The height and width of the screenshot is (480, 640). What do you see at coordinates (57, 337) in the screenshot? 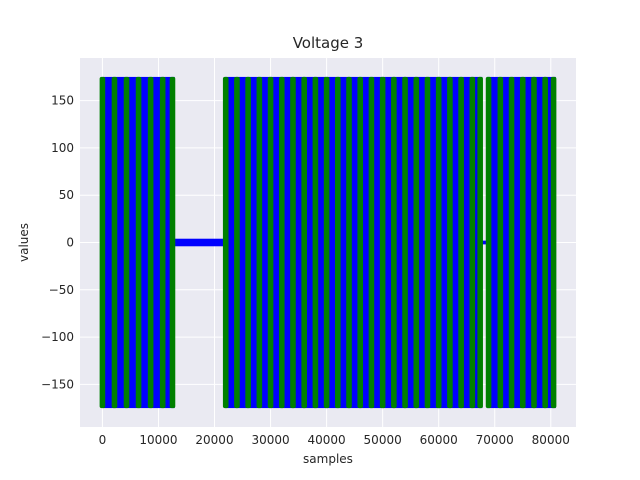
I see `y-tick-label: −100` at bounding box center [57, 337].